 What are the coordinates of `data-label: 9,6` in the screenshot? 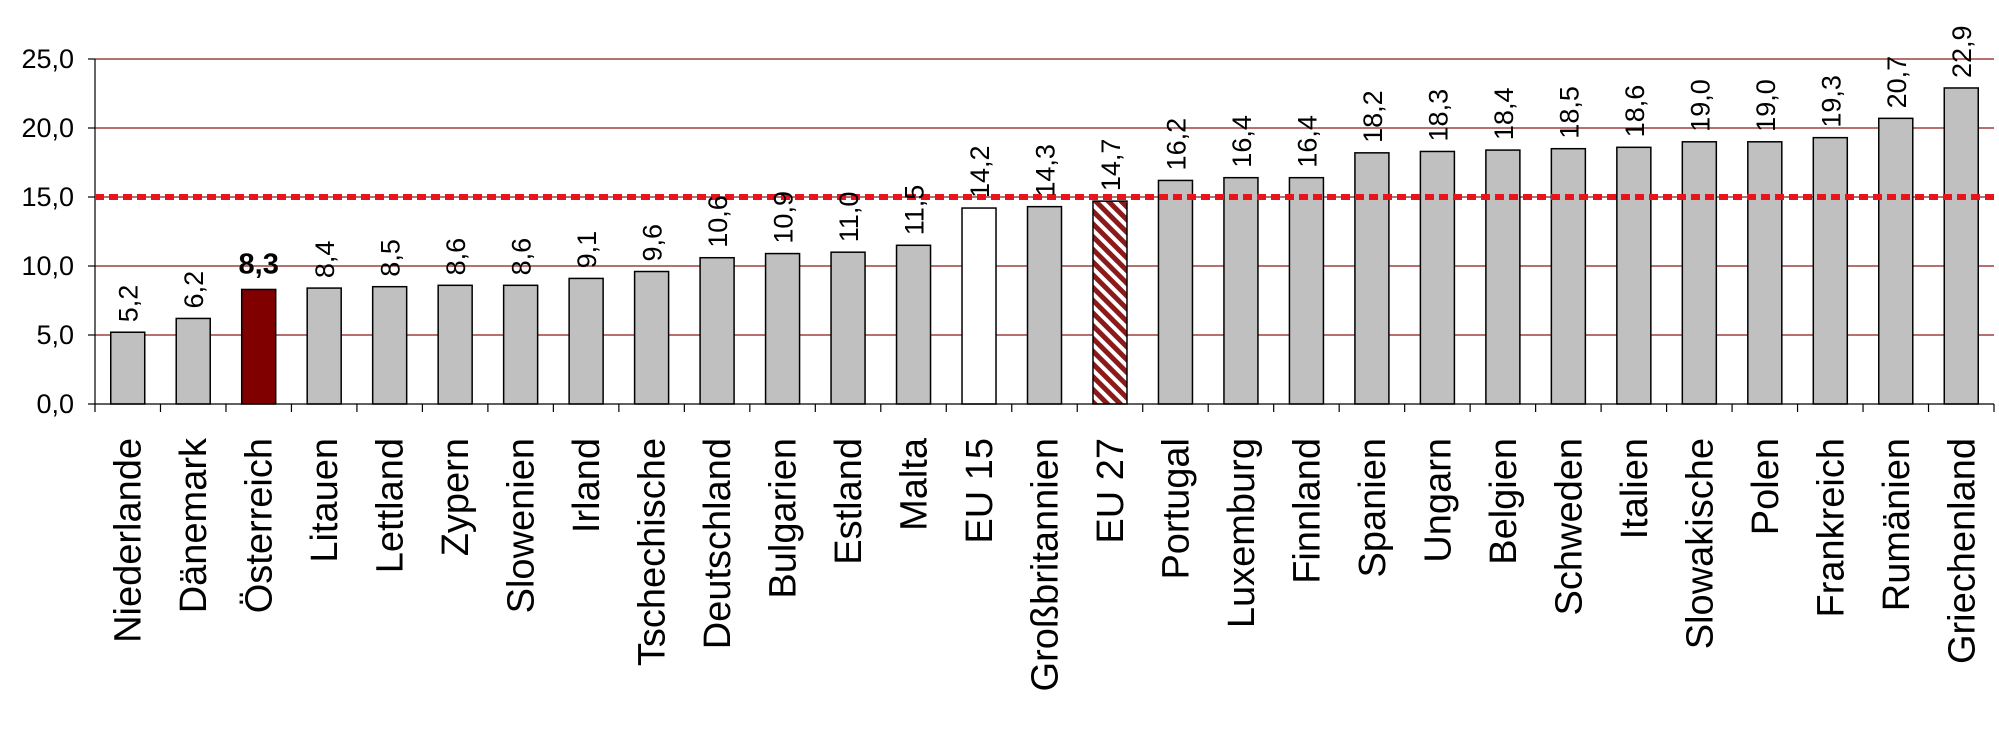 It's located at (653, 243).